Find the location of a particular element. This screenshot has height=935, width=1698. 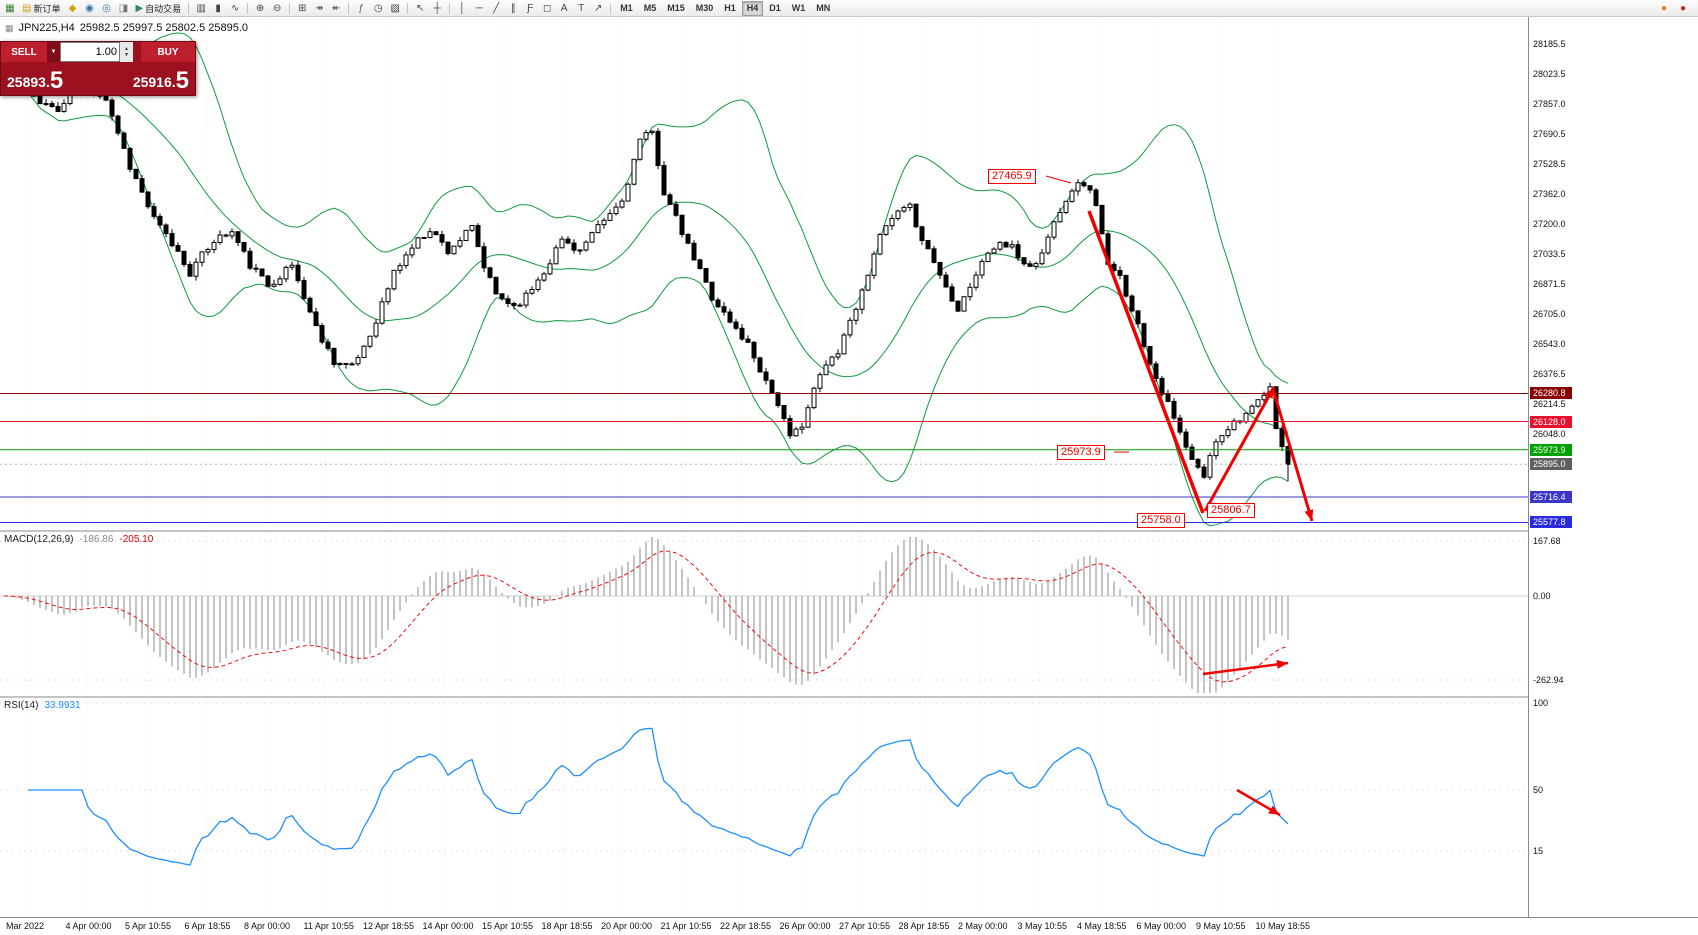

market-watch-icon: ◆ is located at coordinates (72, 8).